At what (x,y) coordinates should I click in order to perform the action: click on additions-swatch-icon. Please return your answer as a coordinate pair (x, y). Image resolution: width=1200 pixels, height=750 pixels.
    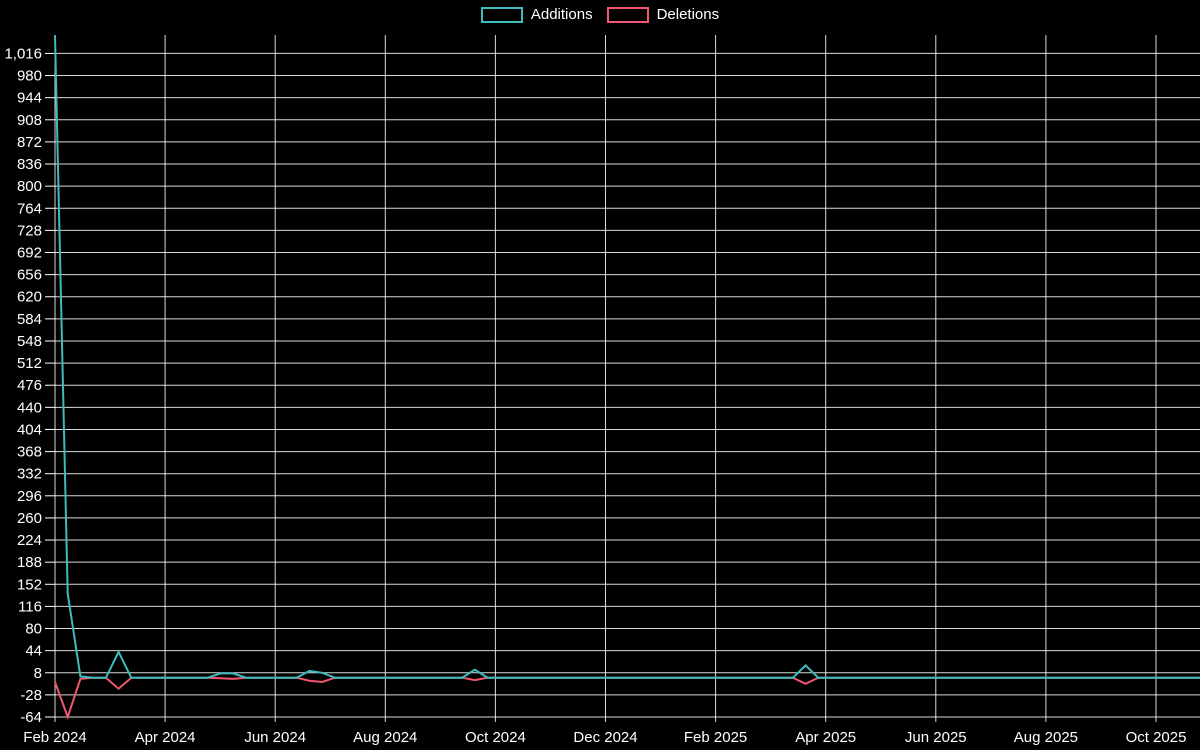
    Looking at the image, I should click on (501, 15).